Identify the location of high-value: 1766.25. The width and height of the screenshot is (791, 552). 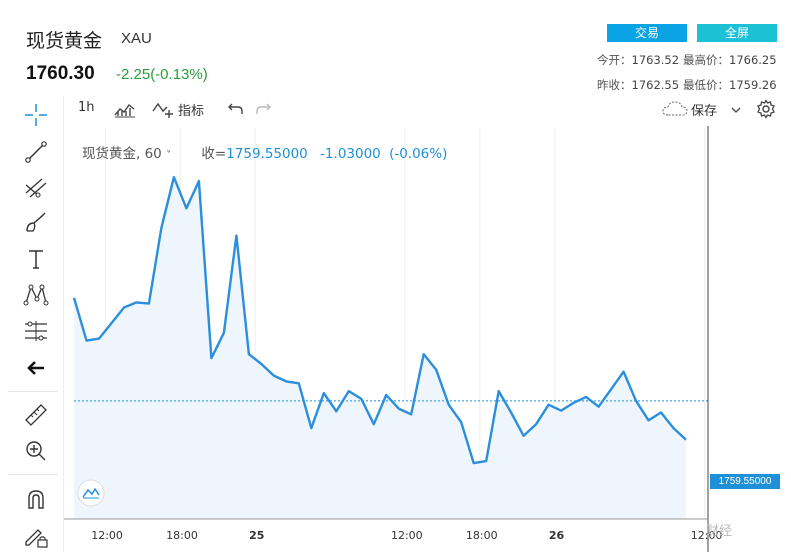
(753, 60).